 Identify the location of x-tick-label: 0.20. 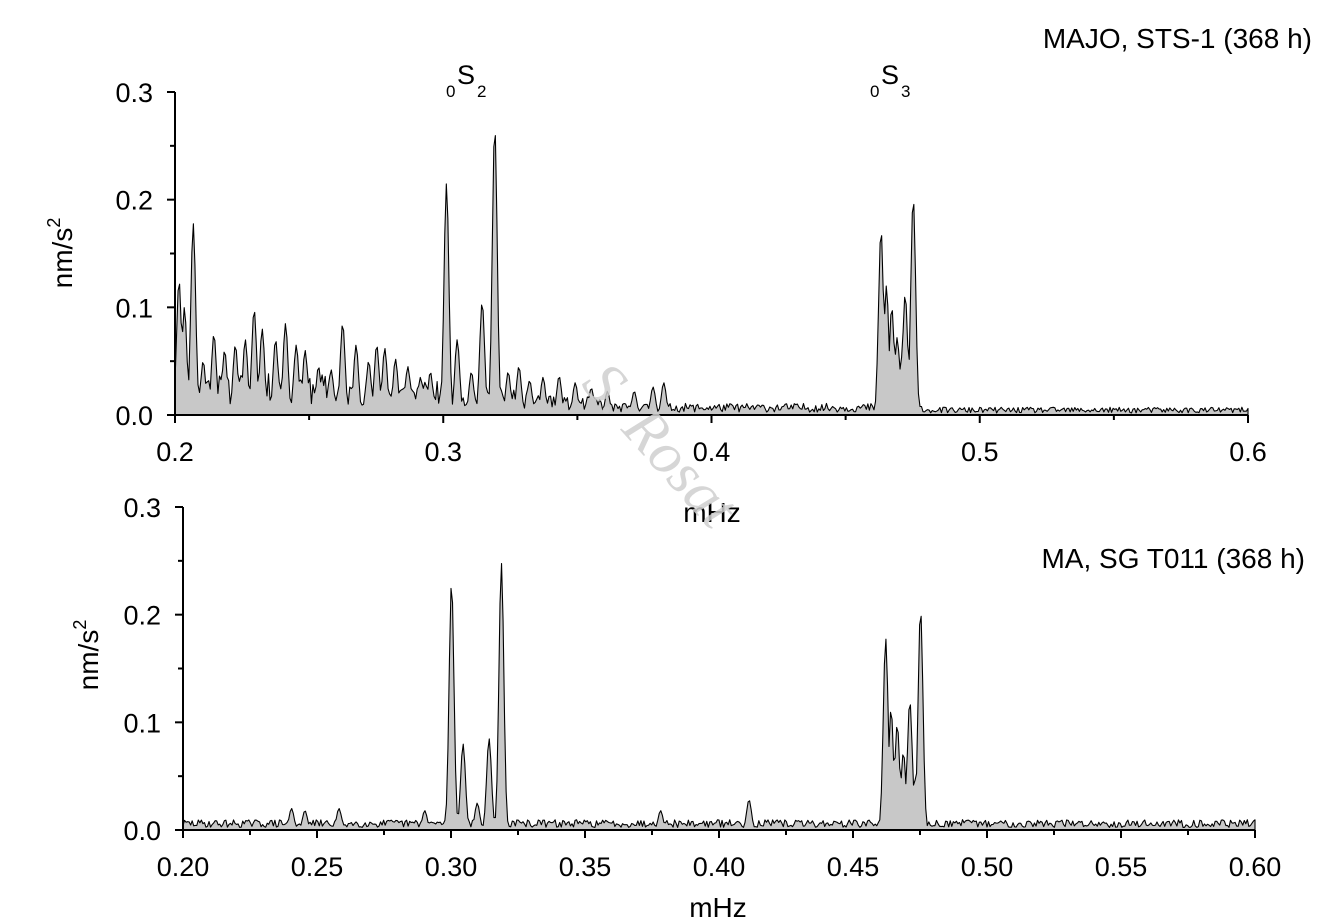
(183, 867).